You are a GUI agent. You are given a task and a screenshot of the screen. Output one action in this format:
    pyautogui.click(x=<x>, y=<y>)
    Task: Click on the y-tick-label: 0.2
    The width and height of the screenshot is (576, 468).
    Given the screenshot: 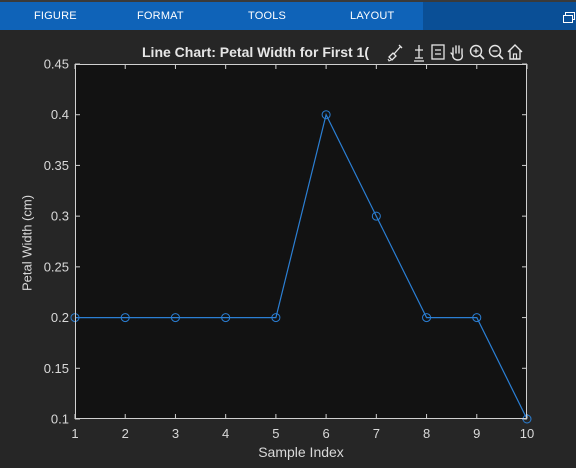 What is the action you would take?
    pyautogui.click(x=60, y=317)
    